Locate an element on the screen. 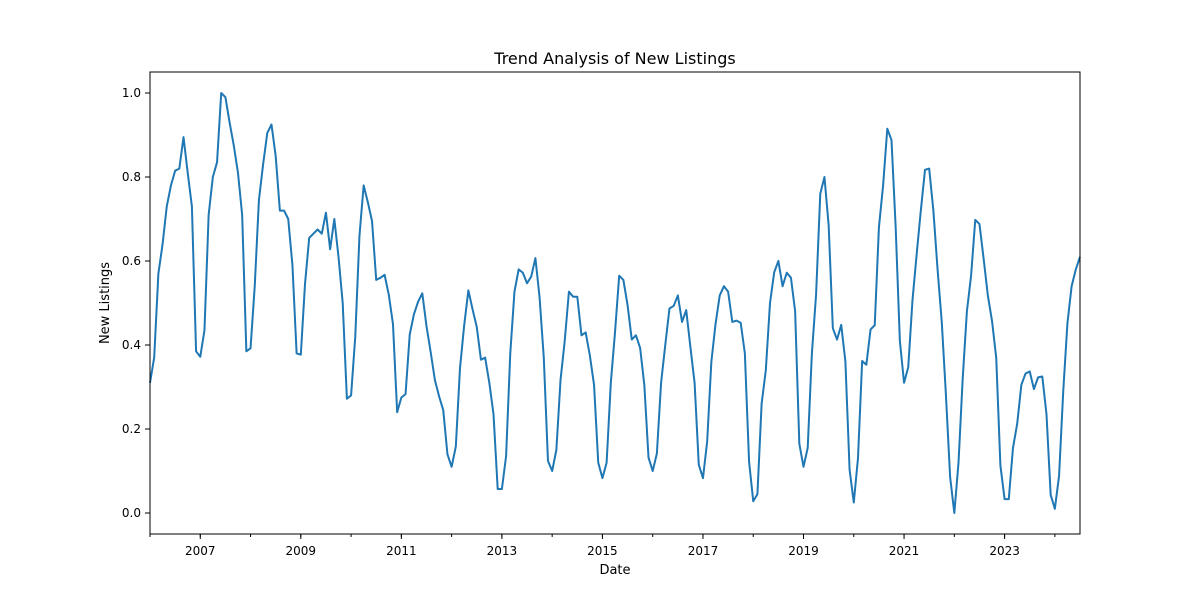  y-tick-label: 1.0 is located at coordinates (131, 93).